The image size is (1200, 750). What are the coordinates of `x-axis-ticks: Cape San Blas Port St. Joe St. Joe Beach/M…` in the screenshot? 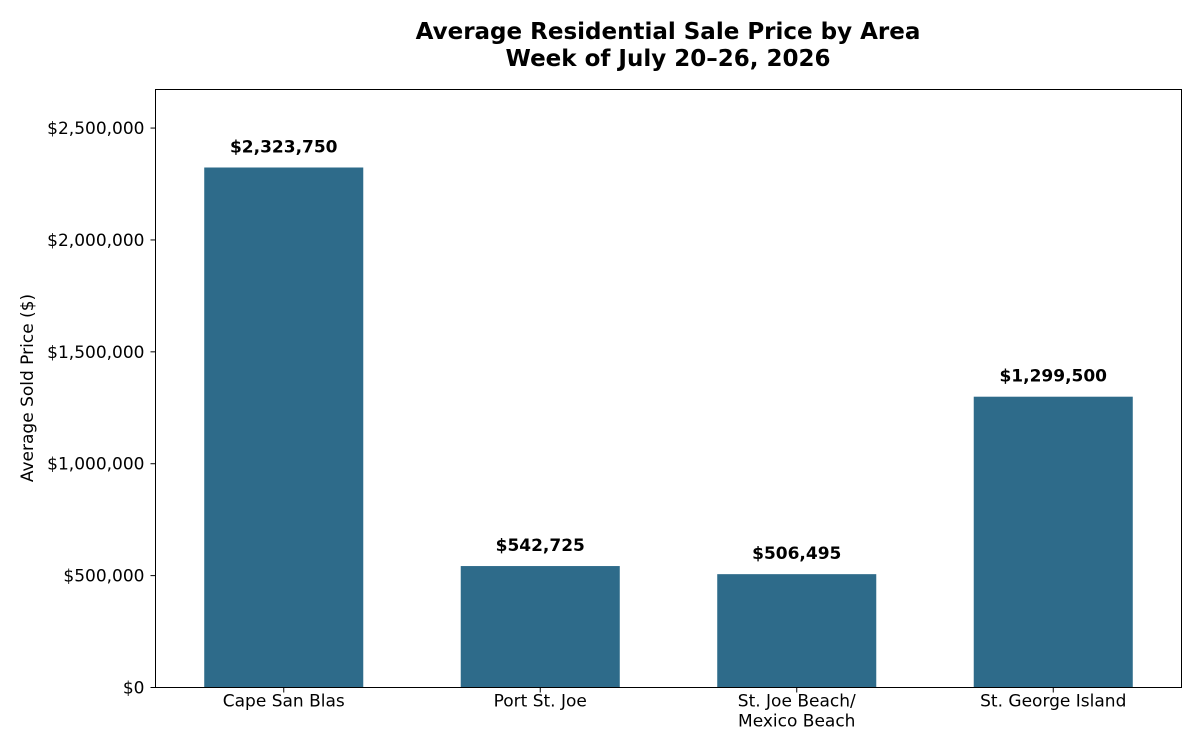 It's located at (674, 709).